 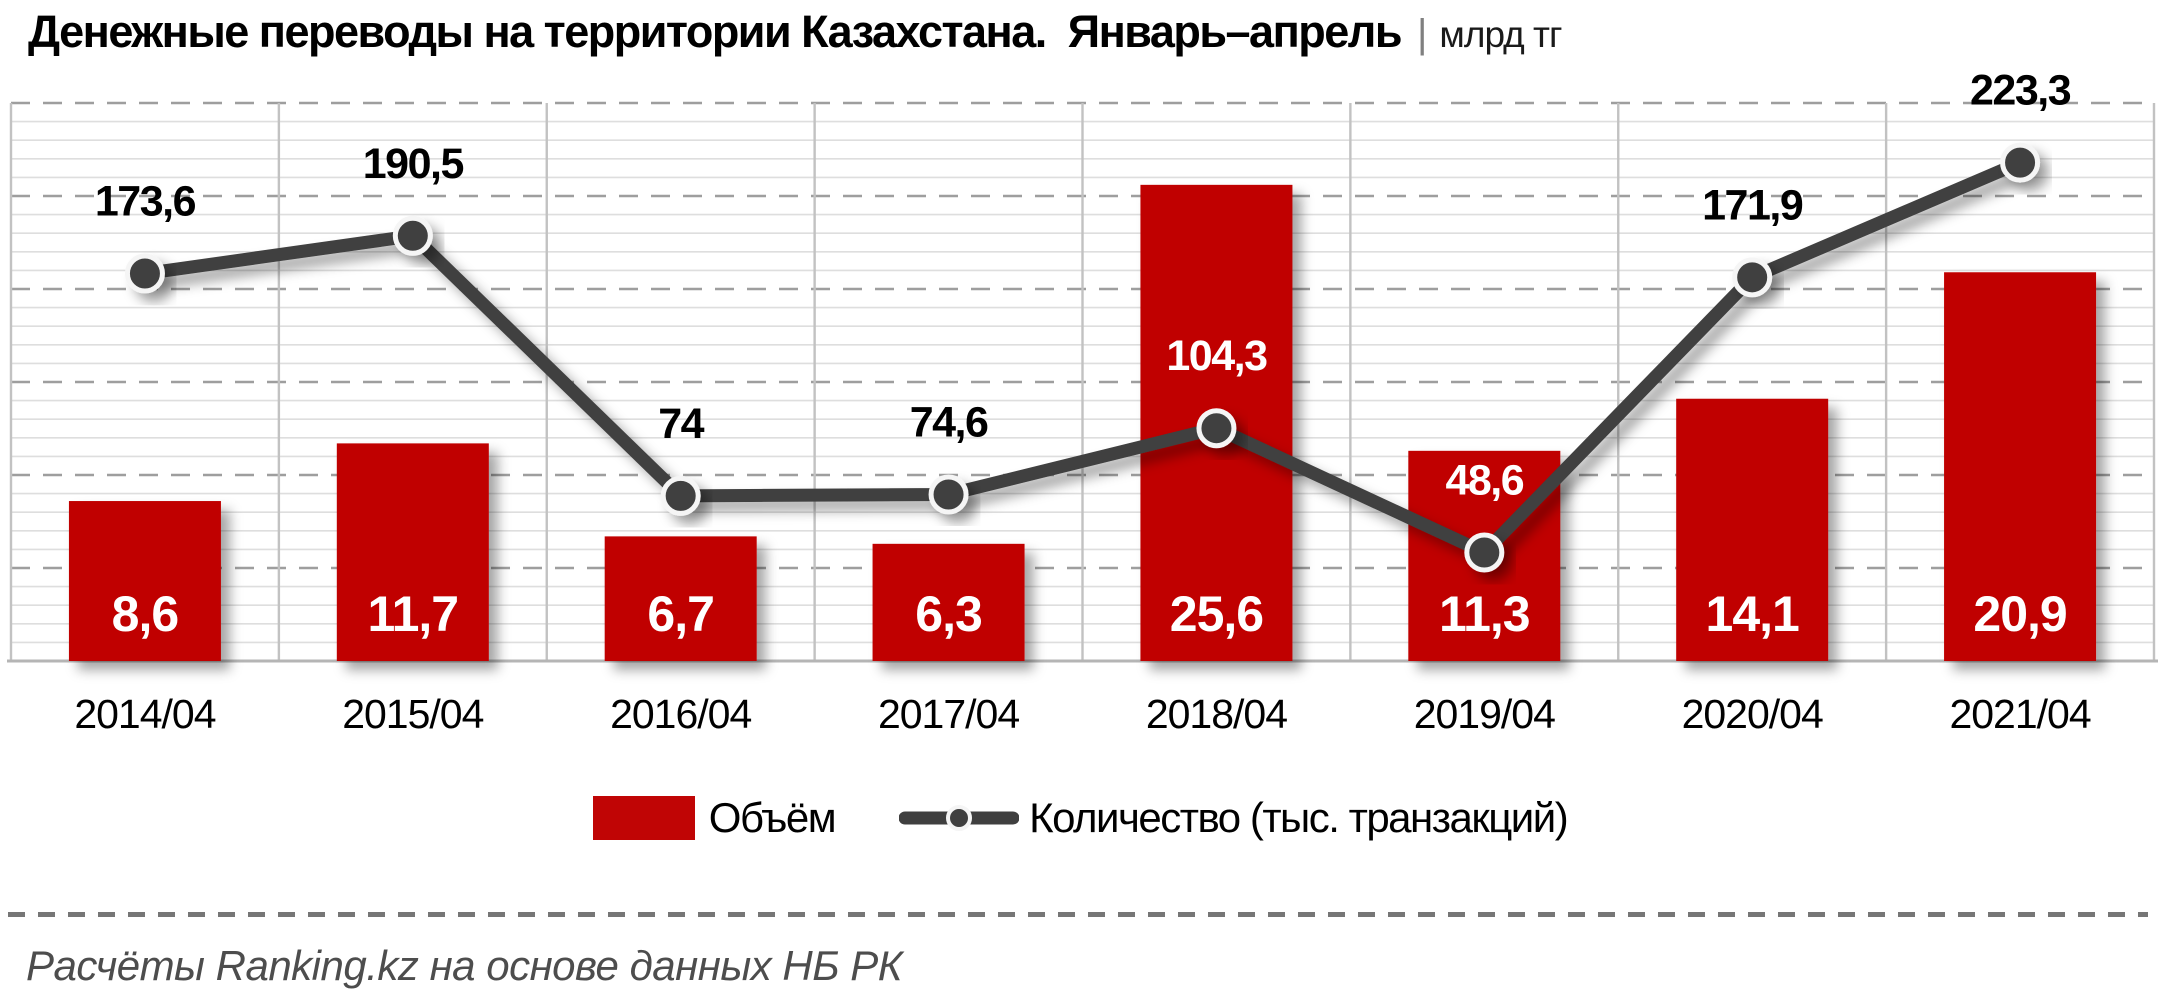 I want to click on x-axis-label: 2020/04, so click(x=1752, y=714).